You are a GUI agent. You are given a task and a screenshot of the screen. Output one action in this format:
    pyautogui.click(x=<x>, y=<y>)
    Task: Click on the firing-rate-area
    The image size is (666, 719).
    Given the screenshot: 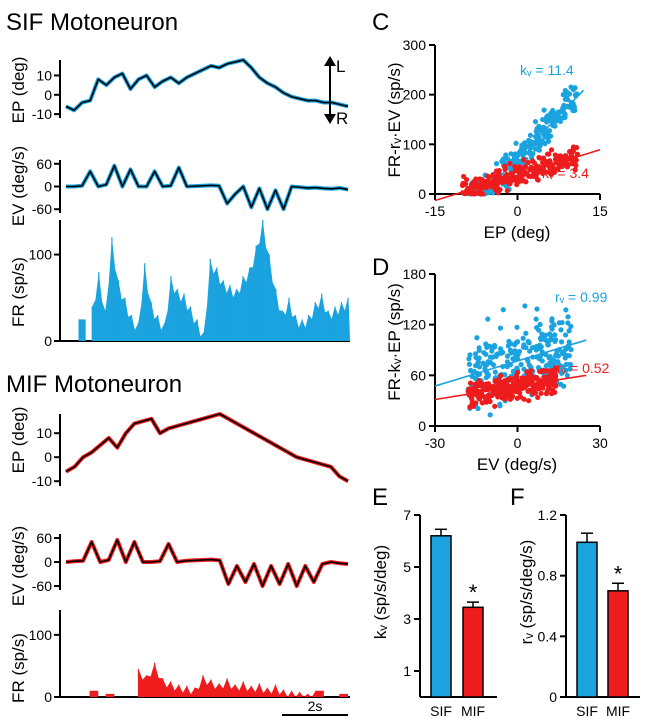 What is the action you would take?
    pyautogui.click(x=208, y=679)
    